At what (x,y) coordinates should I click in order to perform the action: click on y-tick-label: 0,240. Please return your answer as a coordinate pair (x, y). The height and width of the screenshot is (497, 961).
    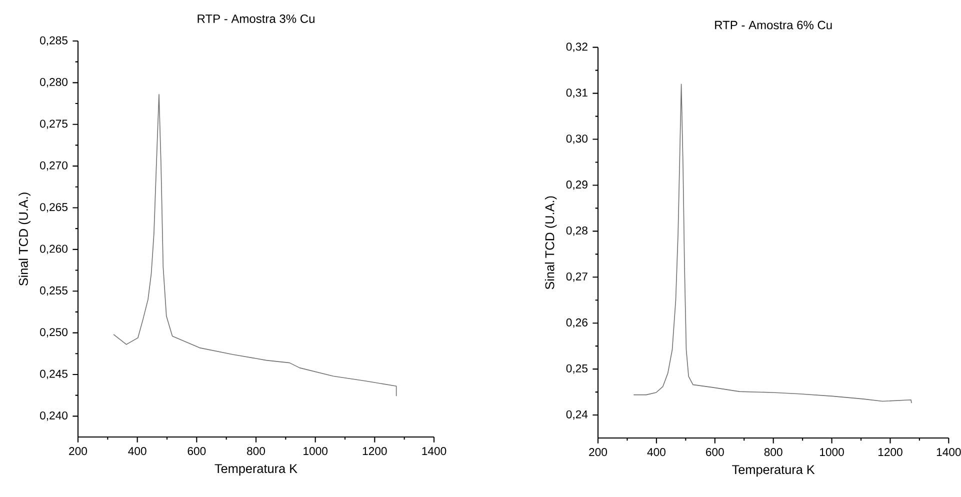
    Looking at the image, I should click on (54, 416).